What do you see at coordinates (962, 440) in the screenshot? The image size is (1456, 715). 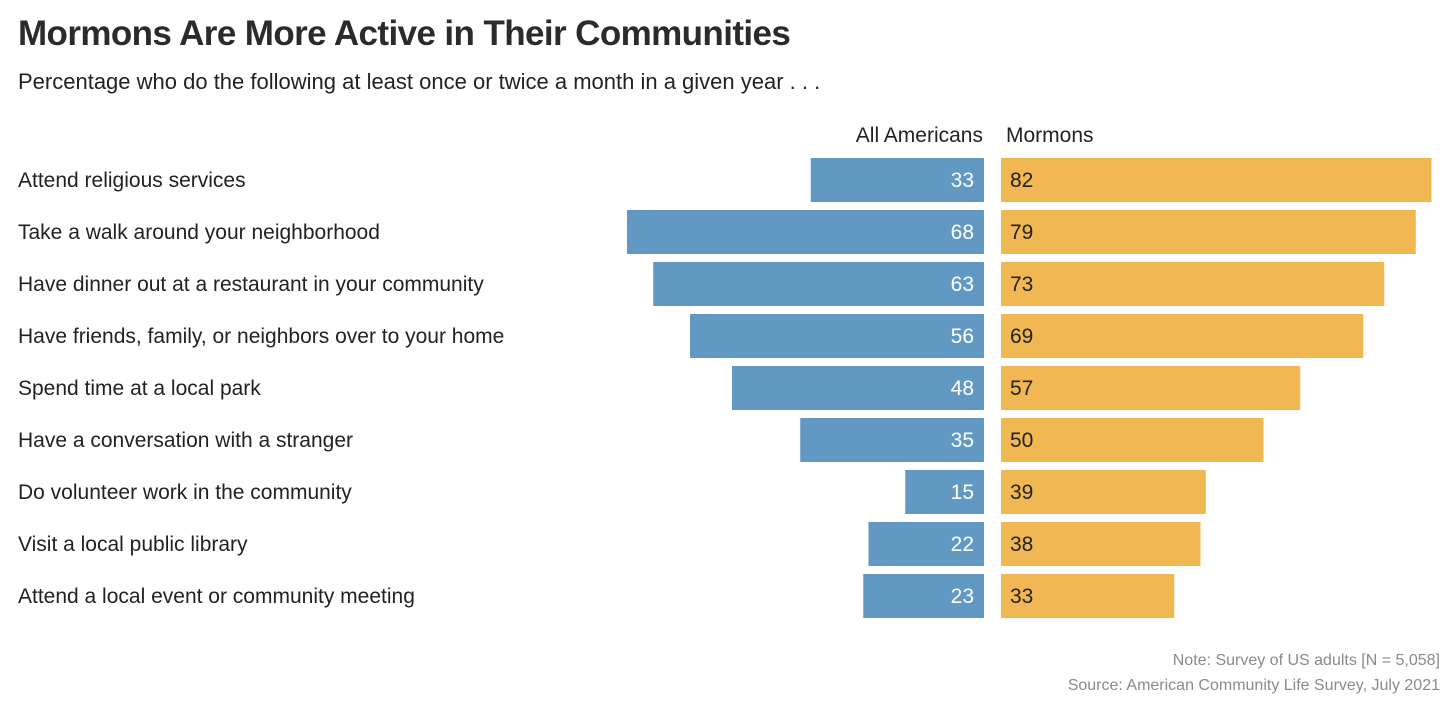 I see `value-label-all-americans: 35` at bounding box center [962, 440].